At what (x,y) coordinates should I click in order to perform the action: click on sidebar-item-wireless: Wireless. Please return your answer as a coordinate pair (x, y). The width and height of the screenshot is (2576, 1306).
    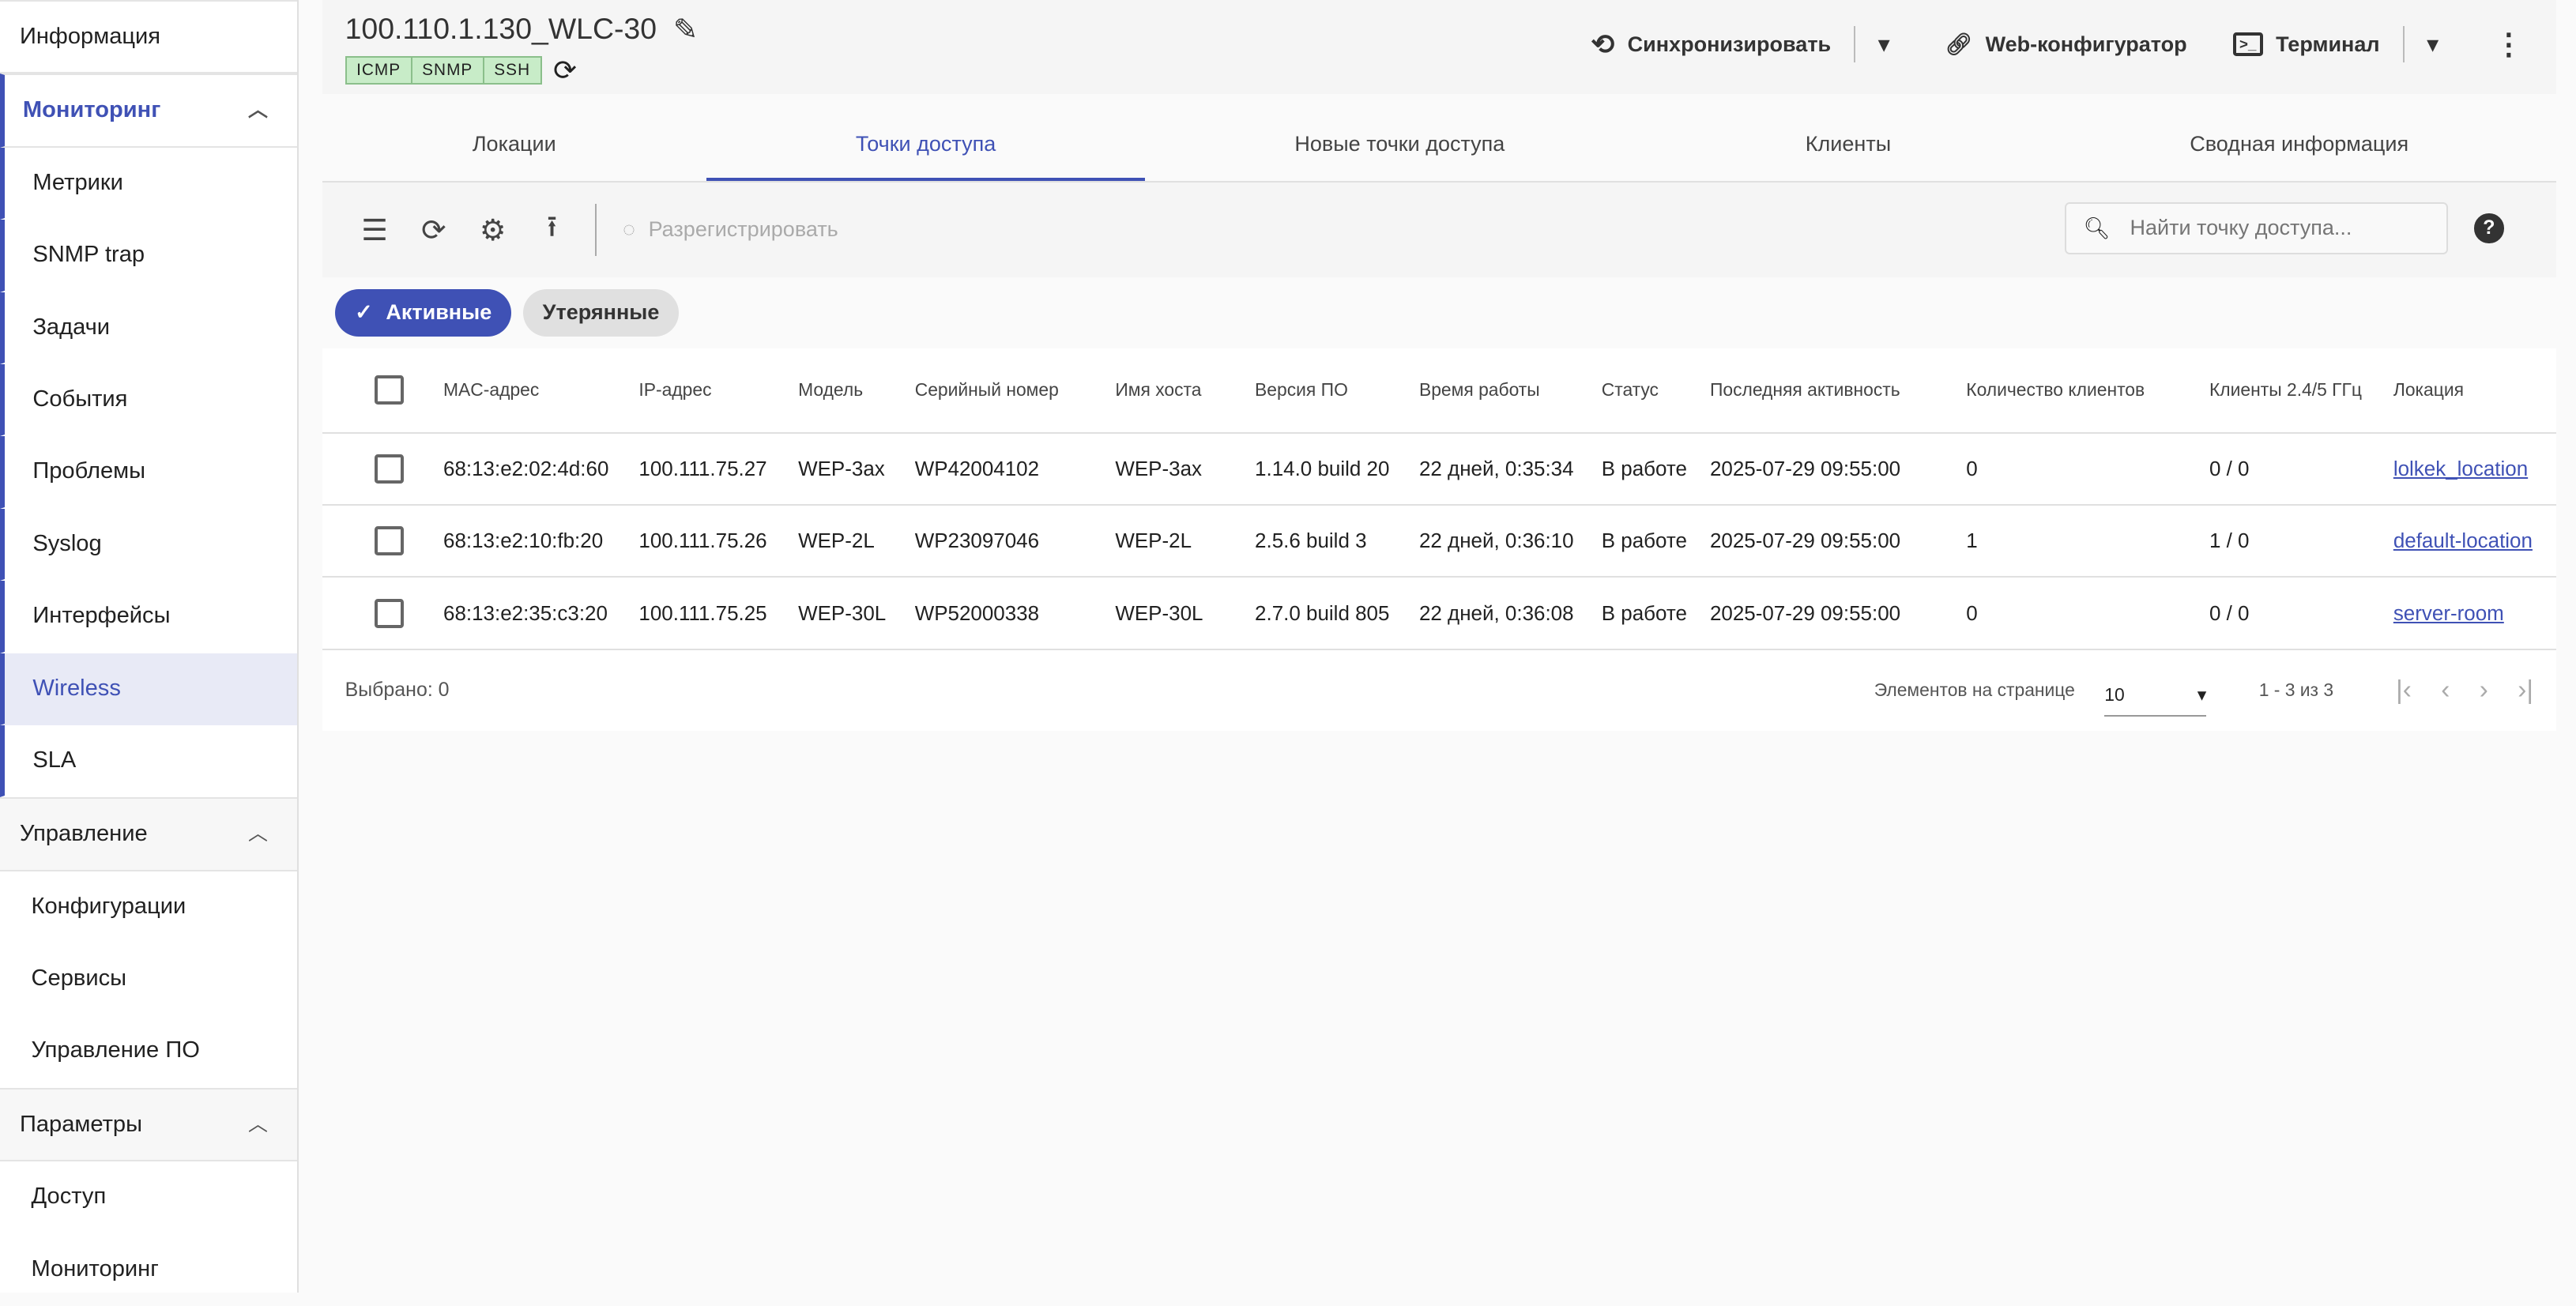
    Looking at the image, I should click on (149, 689).